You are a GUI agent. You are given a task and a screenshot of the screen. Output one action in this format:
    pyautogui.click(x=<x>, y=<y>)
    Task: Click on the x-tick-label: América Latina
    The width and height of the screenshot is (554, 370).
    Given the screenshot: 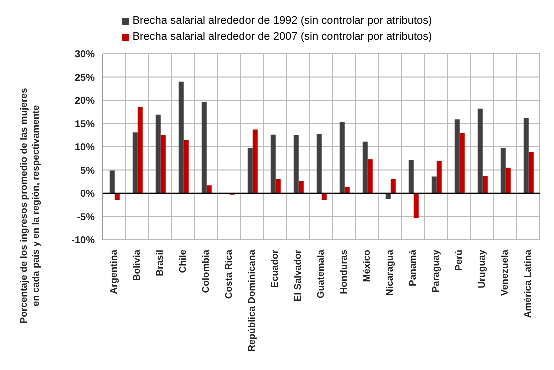 What is the action you would take?
    pyautogui.click(x=528, y=283)
    